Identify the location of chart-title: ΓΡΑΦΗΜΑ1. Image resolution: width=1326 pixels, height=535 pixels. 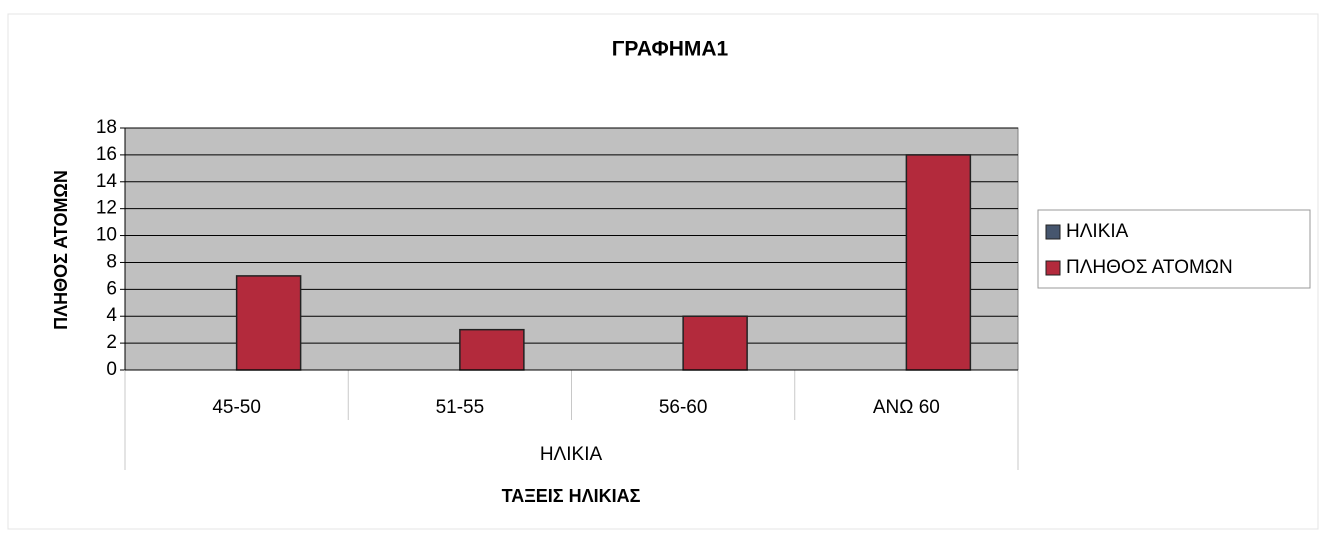
(670, 49).